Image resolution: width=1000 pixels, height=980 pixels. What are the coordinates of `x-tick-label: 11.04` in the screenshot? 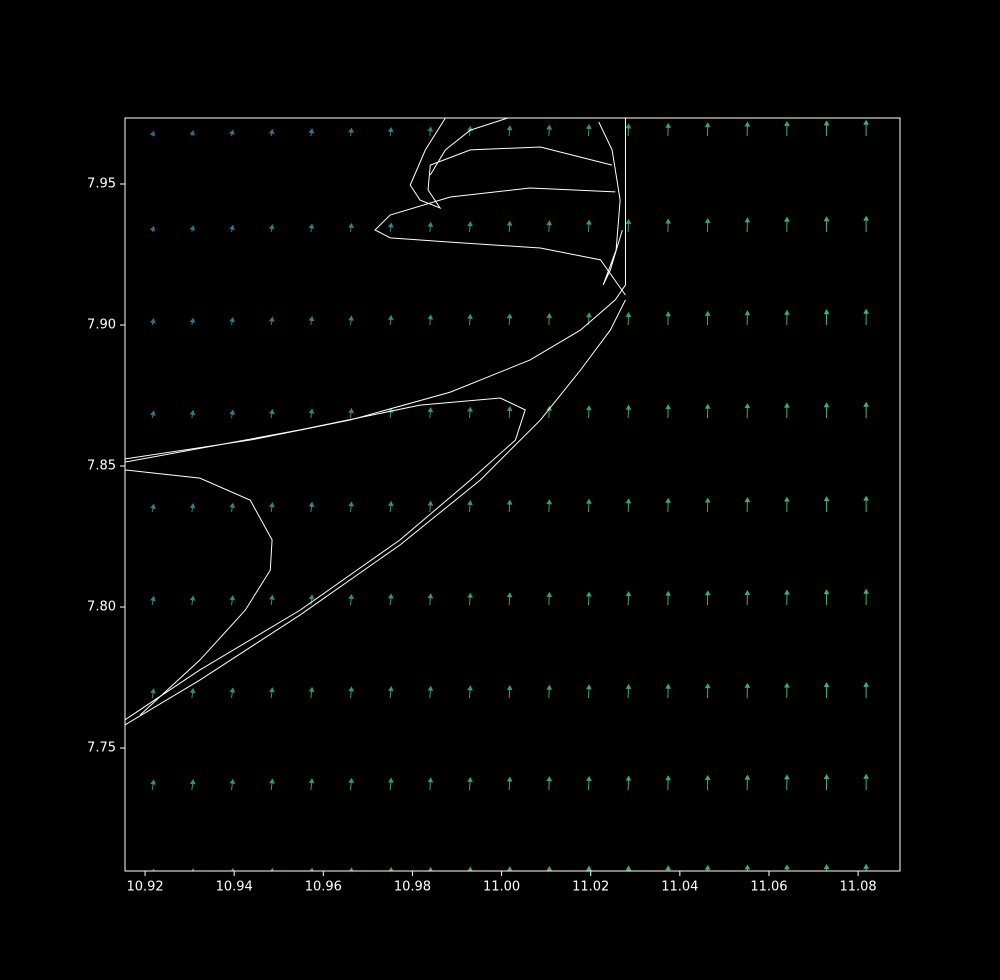 It's located at (679, 887).